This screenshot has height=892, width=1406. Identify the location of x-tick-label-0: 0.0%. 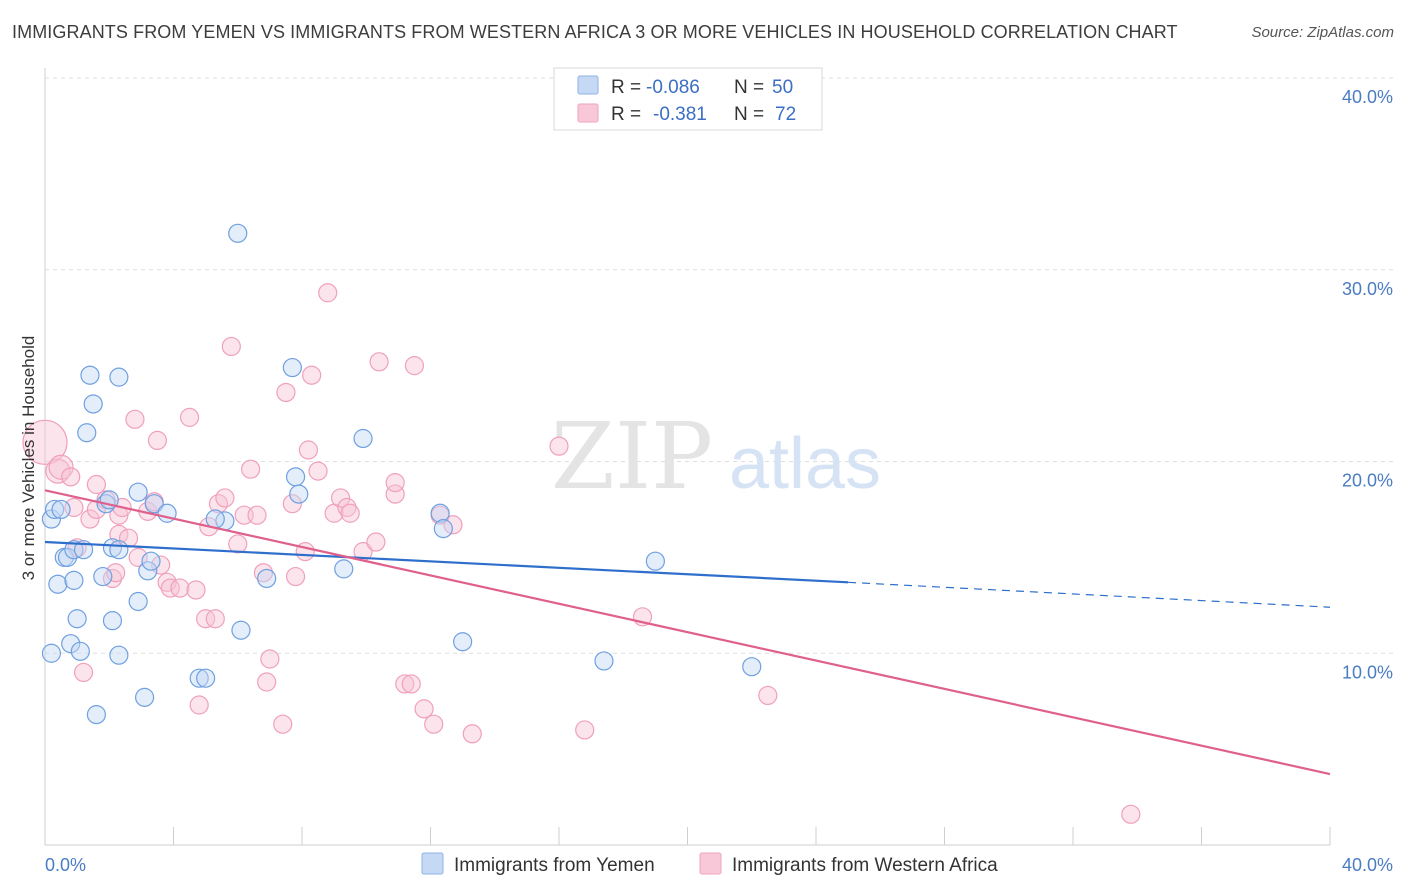
(65, 865).